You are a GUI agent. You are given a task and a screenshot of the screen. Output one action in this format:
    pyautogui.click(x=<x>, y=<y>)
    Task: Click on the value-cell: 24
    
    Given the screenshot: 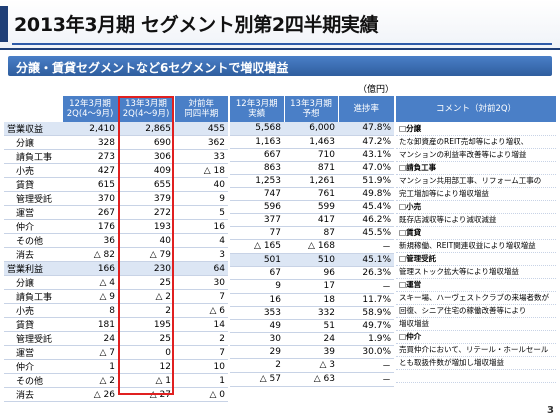 What is the action you would take?
    pyautogui.click(x=311, y=339)
    